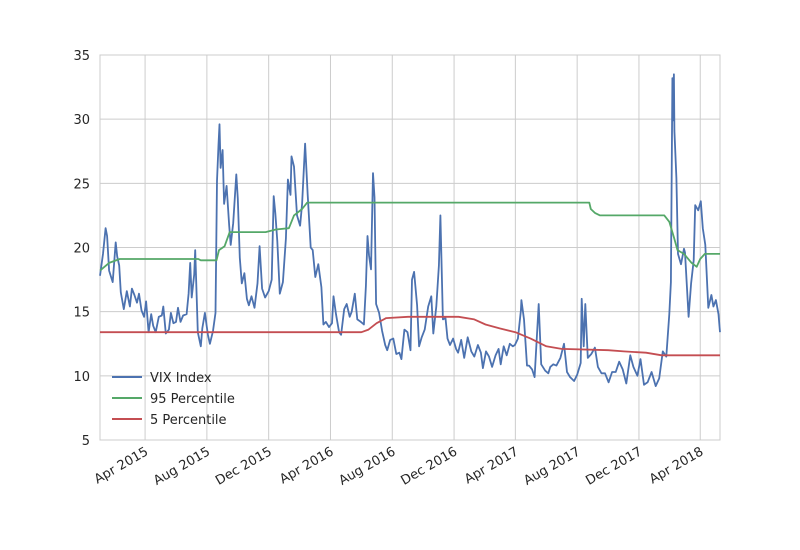  Describe the element at coordinates (81, 184) in the screenshot. I see `y-tick-label: 25` at that location.